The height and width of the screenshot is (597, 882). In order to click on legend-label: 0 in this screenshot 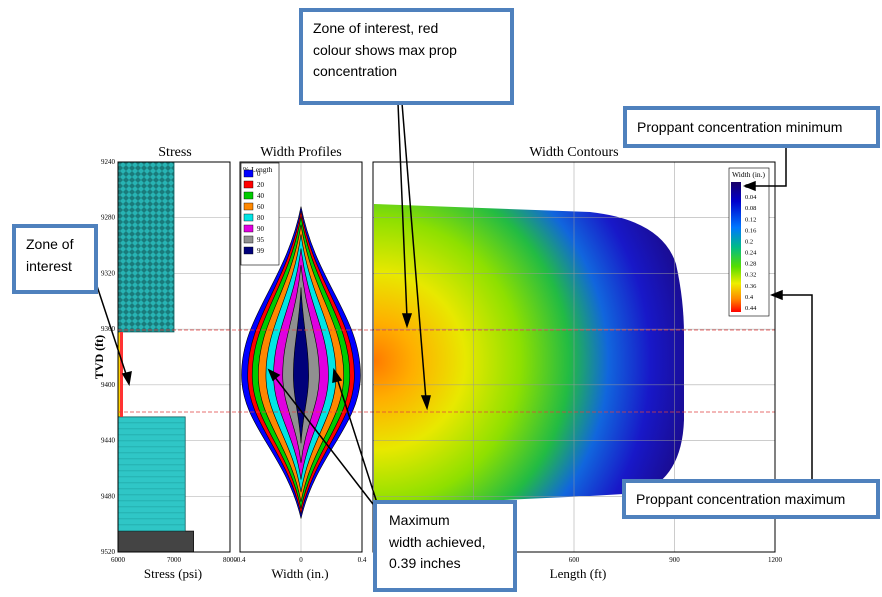, I will do `click(259, 174)`.